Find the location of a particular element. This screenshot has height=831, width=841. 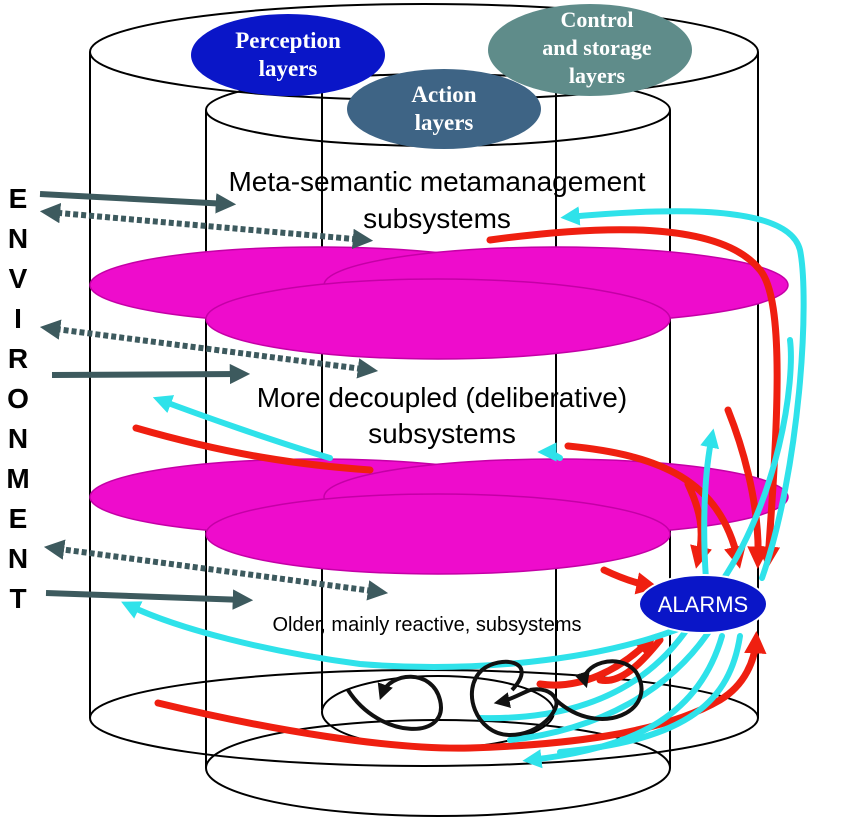

environment-label: E N V I R O N M E N T is located at coordinates (17, 398).